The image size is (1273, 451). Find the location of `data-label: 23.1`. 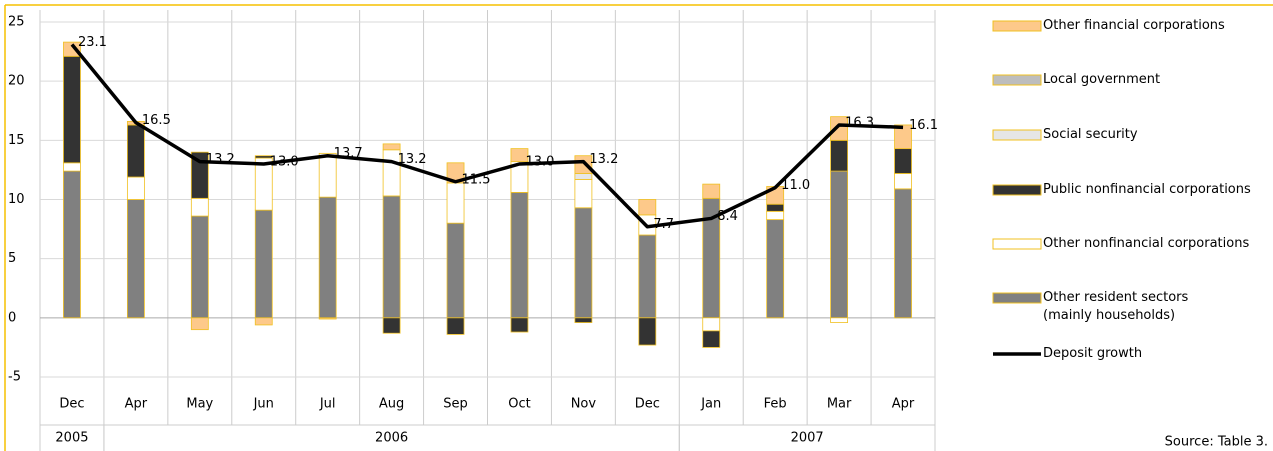

data-label: 23.1 is located at coordinates (92, 42).